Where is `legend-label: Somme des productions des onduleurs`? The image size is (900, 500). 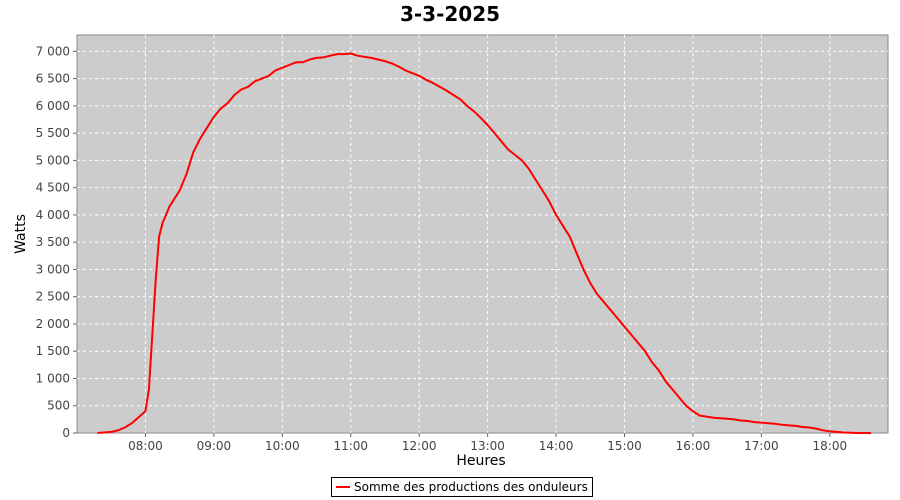
legend-label: Somme des productions des onduleurs is located at coordinates (471, 487).